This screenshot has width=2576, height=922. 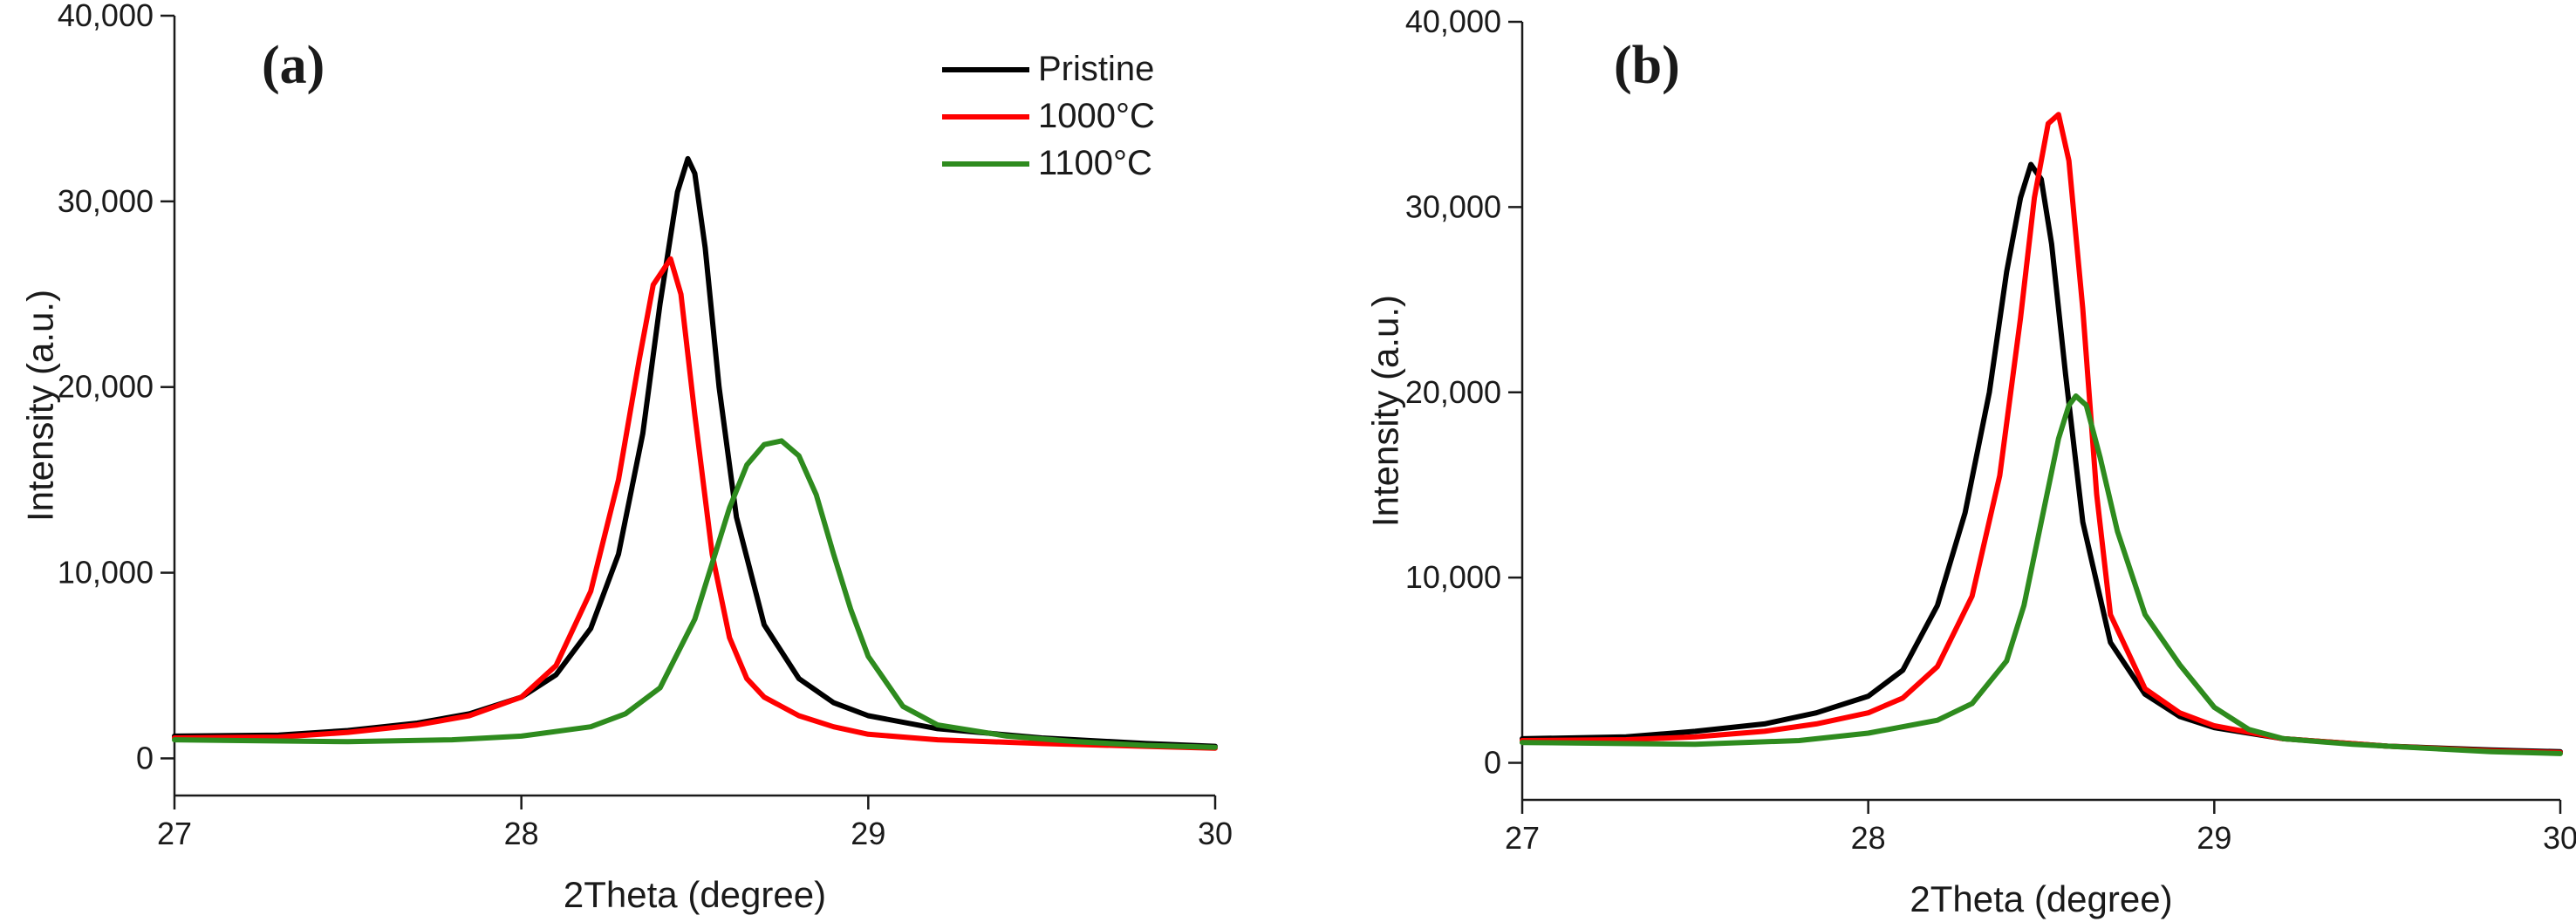 What do you see at coordinates (1095, 163) in the screenshot?
I see `legend-label: 1100°C` at bounding box center [1095, 163].